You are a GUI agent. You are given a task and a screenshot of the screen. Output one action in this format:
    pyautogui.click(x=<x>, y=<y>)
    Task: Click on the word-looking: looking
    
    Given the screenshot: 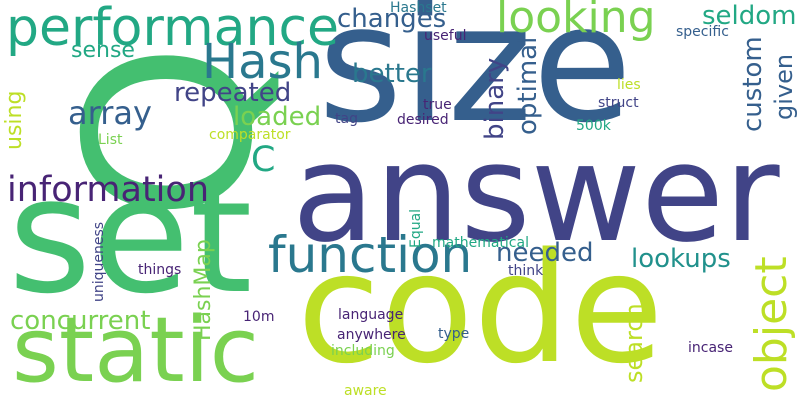 What is the action you would take?
    pyautogui.click(x=576, y=21)
    